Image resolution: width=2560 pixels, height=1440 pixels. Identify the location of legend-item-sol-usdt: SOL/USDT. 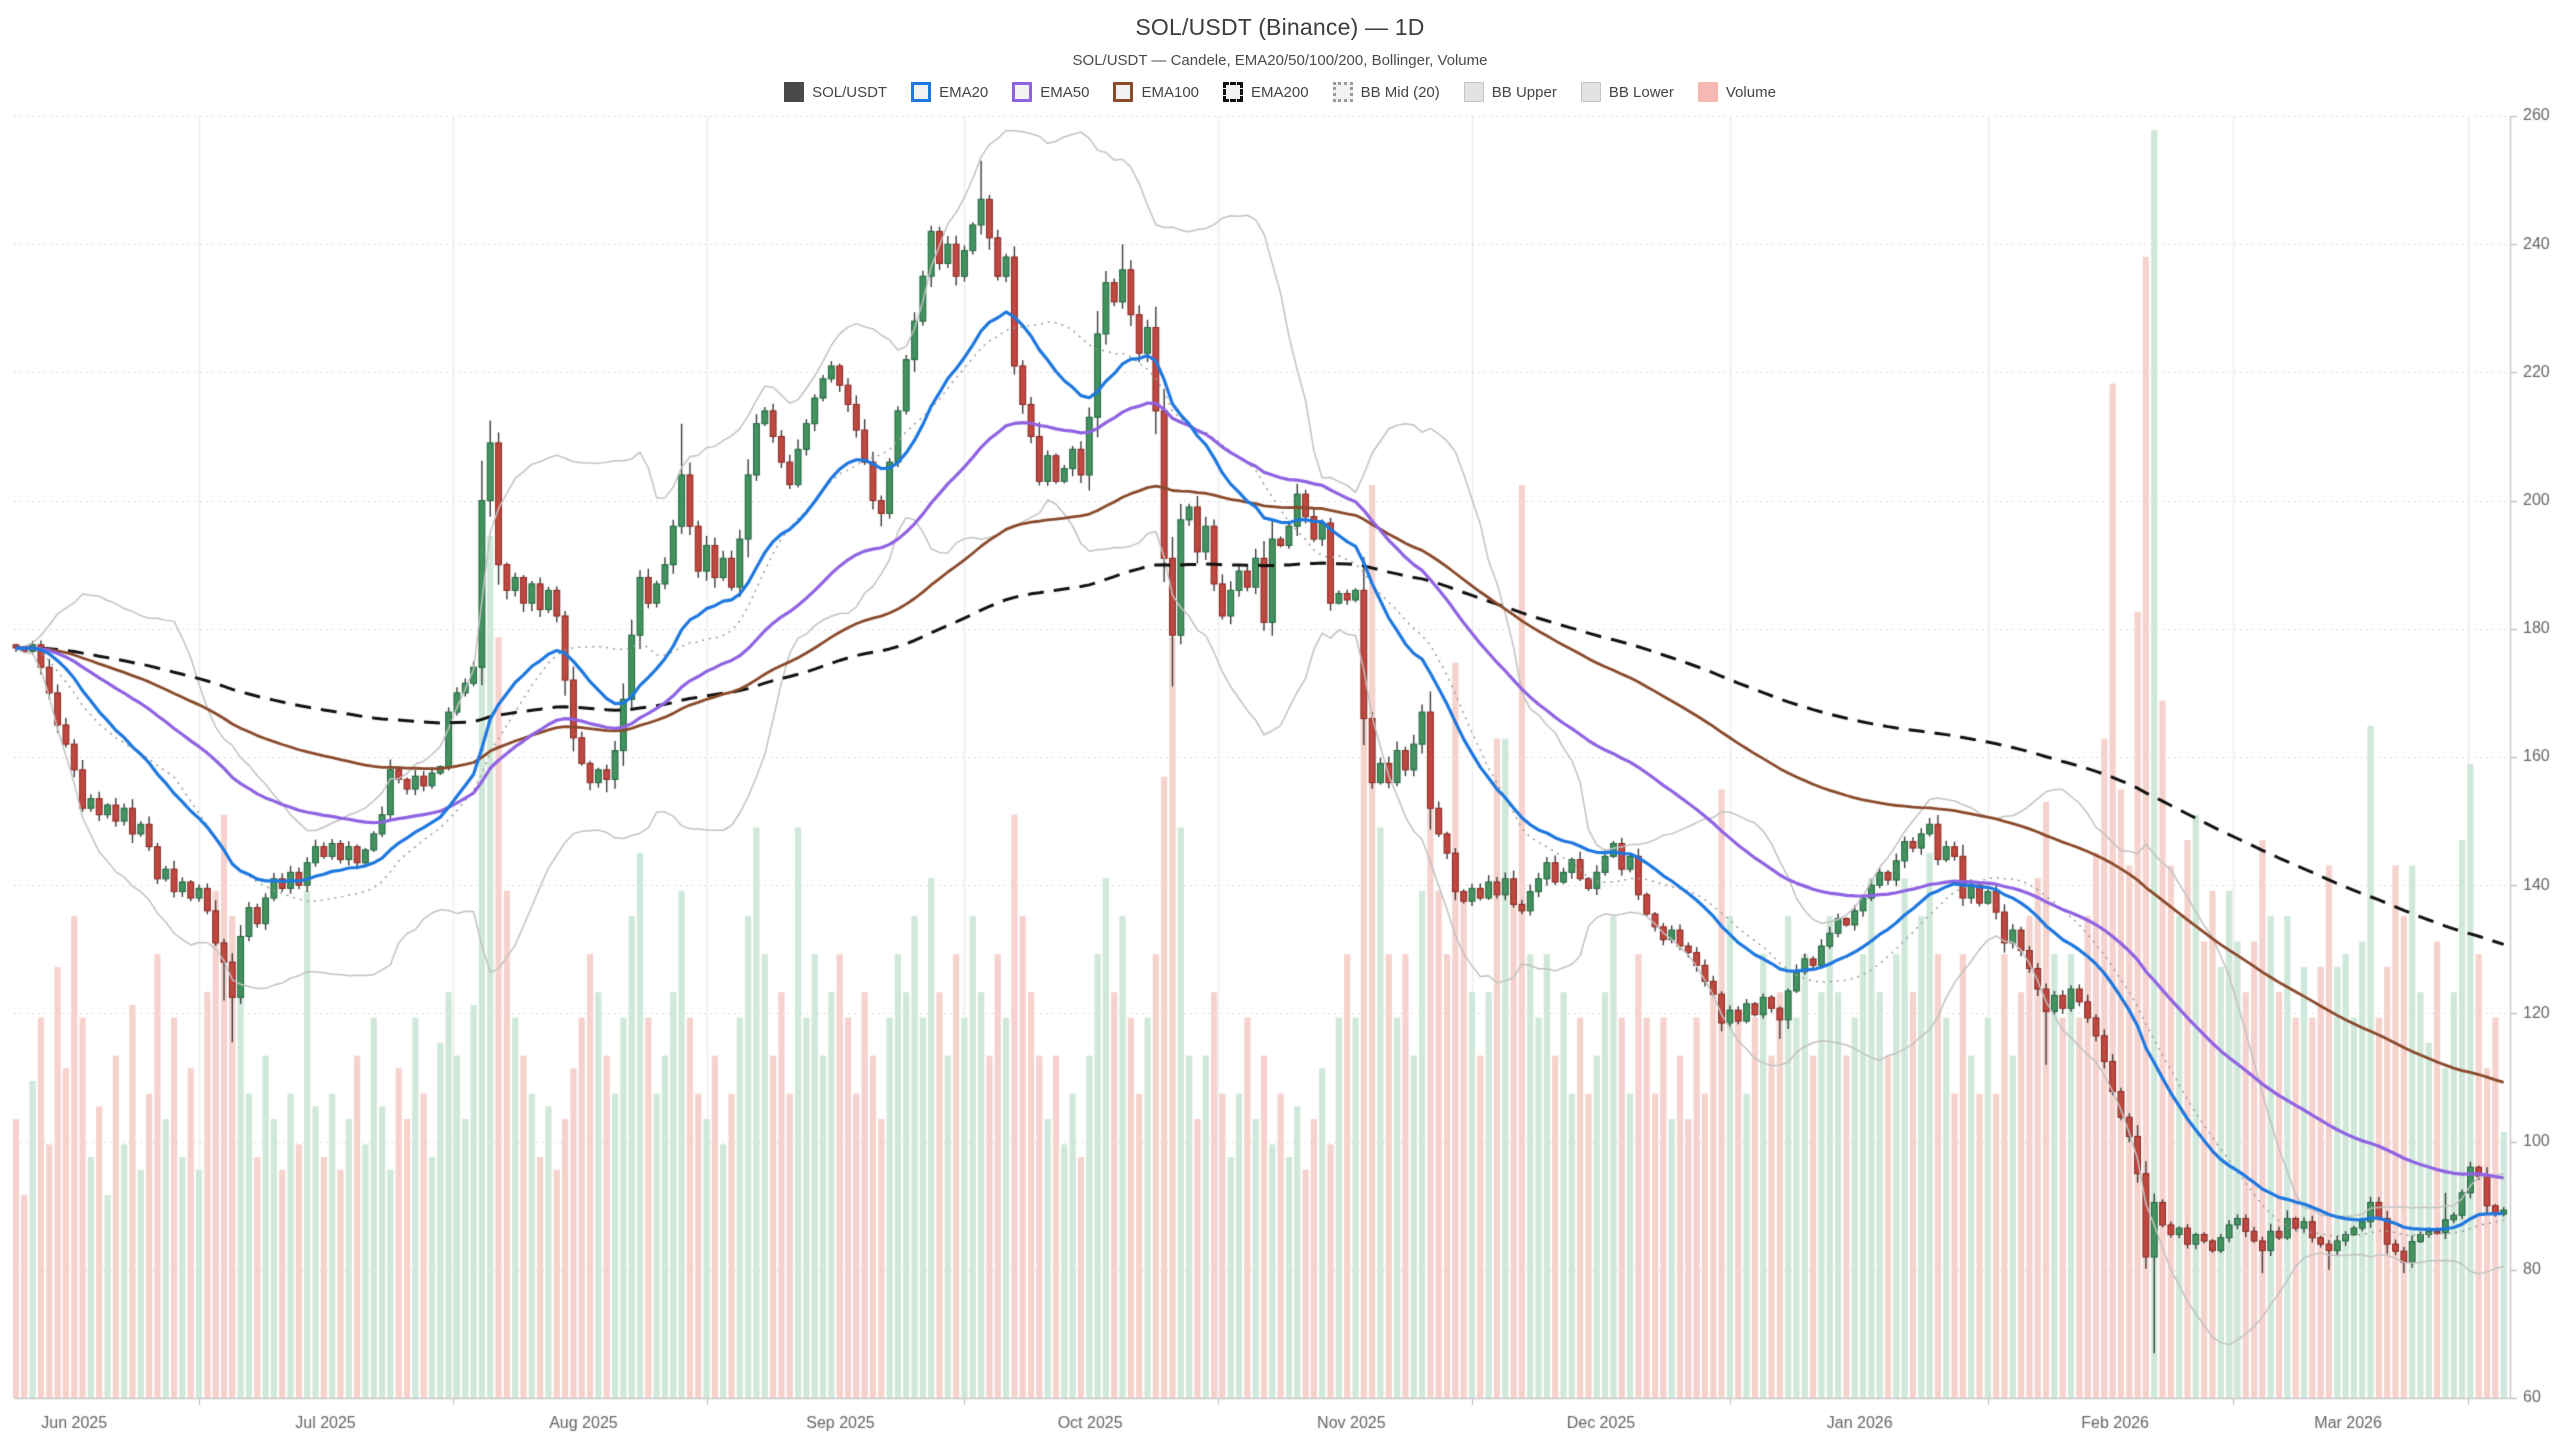
(835, 92).